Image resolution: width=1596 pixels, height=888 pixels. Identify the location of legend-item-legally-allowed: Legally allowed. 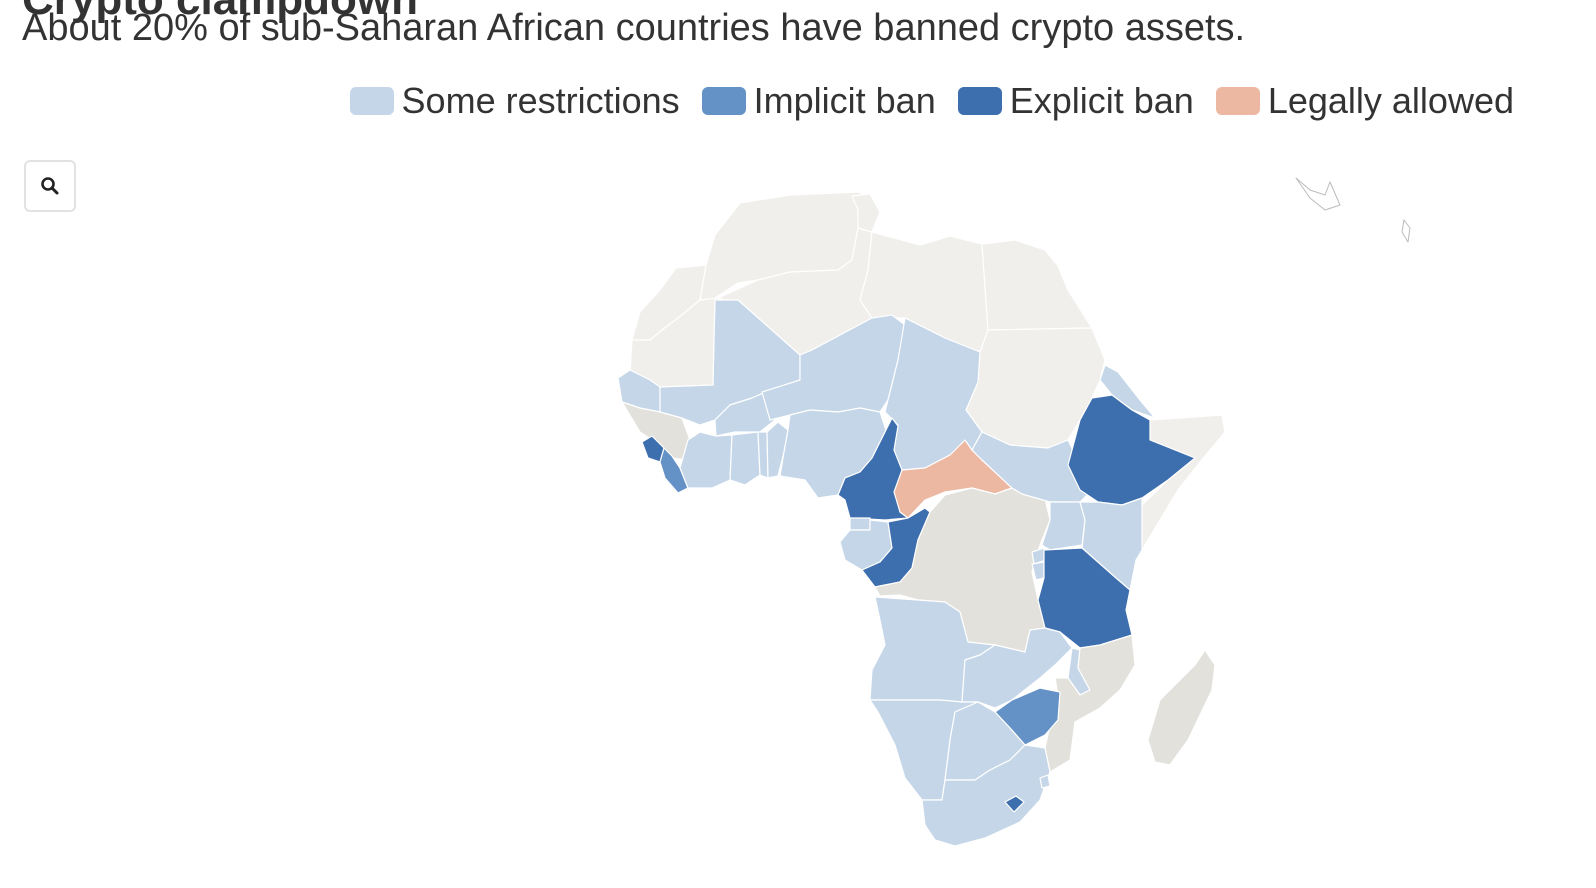
(1364, 101).